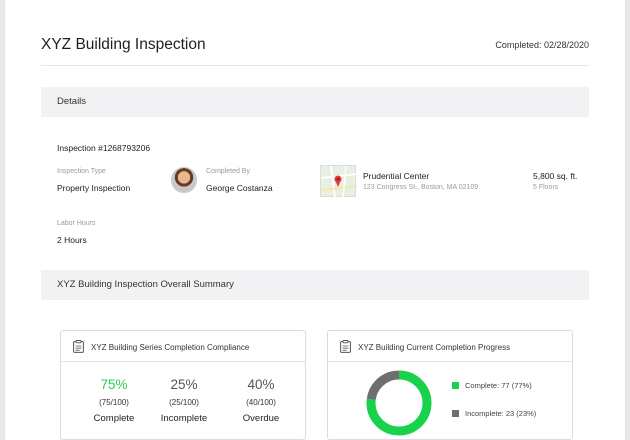 The height and width of the screenshot is (440, 630). I want to click on stat-incomplete-fraction: (25/100), so click(184, 402).